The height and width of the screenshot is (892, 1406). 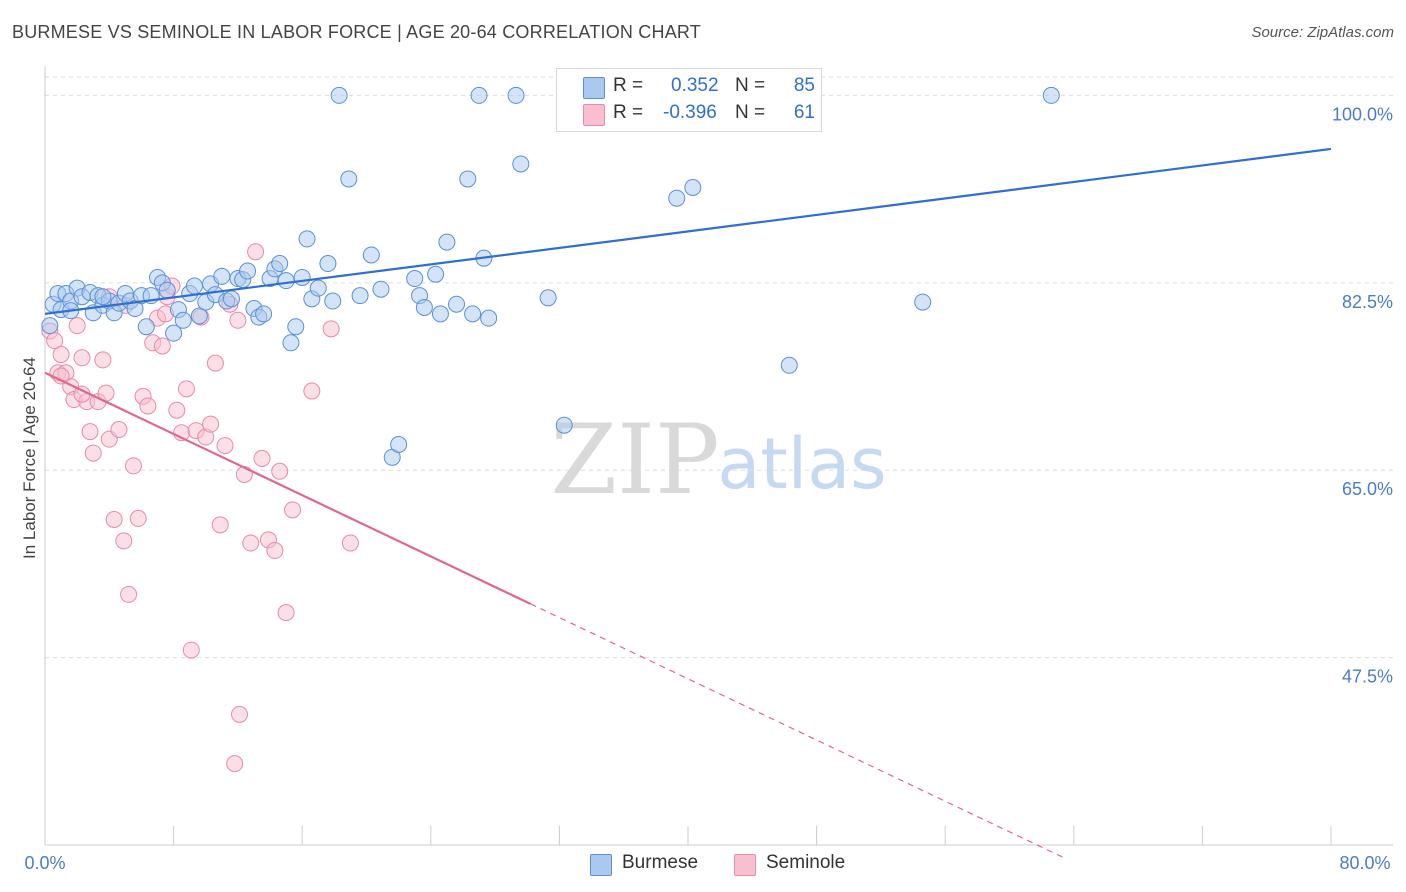 What do you see at coordinates (804, 112) in the screenshot?
I see `legend-n-value: 61` at bounding box center [804, 112].